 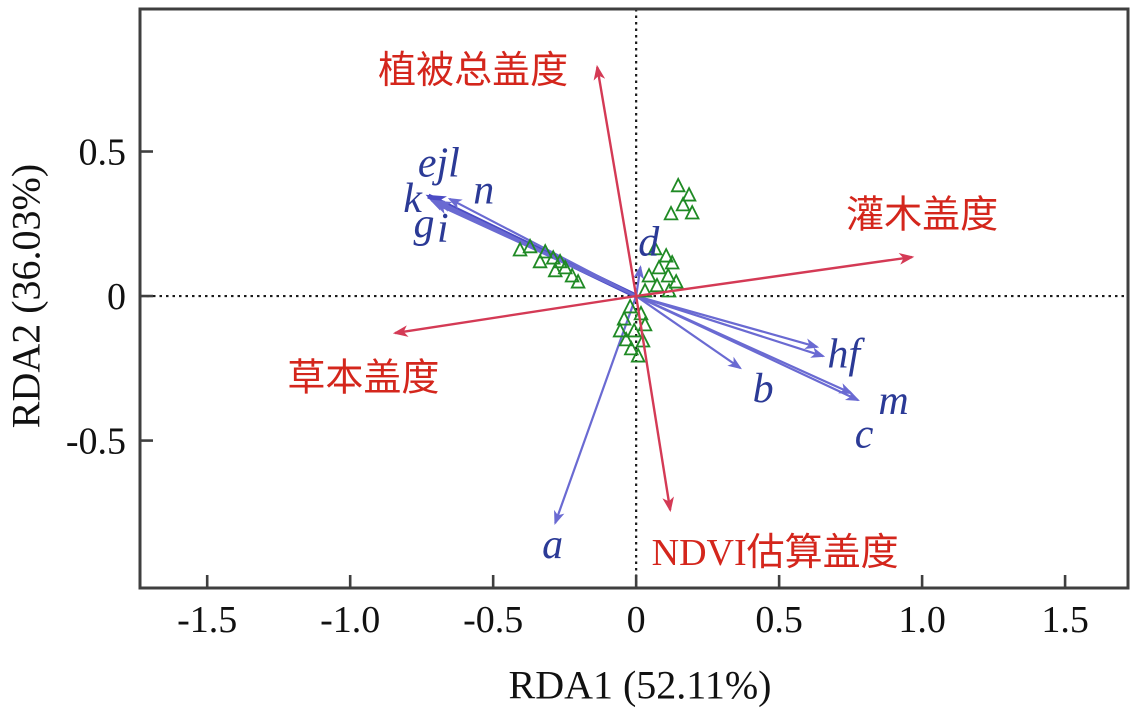 What do you see at coordinates (640, 685) in the screenshot?
I see `x-axis-title: RDA1 (52.11%)` at bounding box center [640, 685].